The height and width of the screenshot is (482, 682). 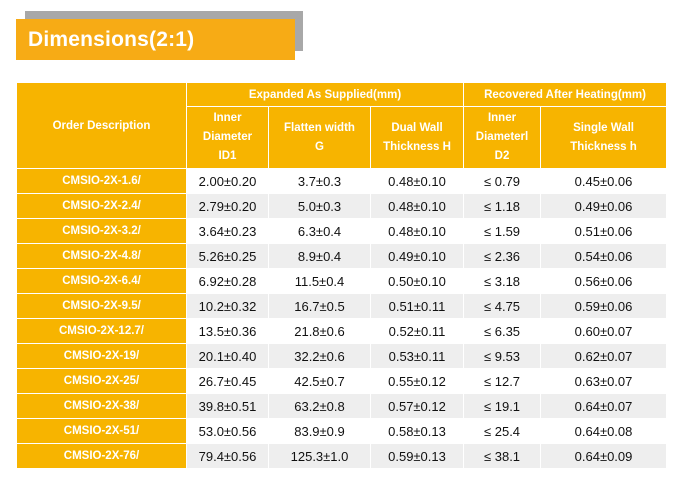 What do you see at coordinates (319, 456) in the screenshot?
I see `flatten-width-cell: 125.3±1.0` at bounding box center [319, 456].